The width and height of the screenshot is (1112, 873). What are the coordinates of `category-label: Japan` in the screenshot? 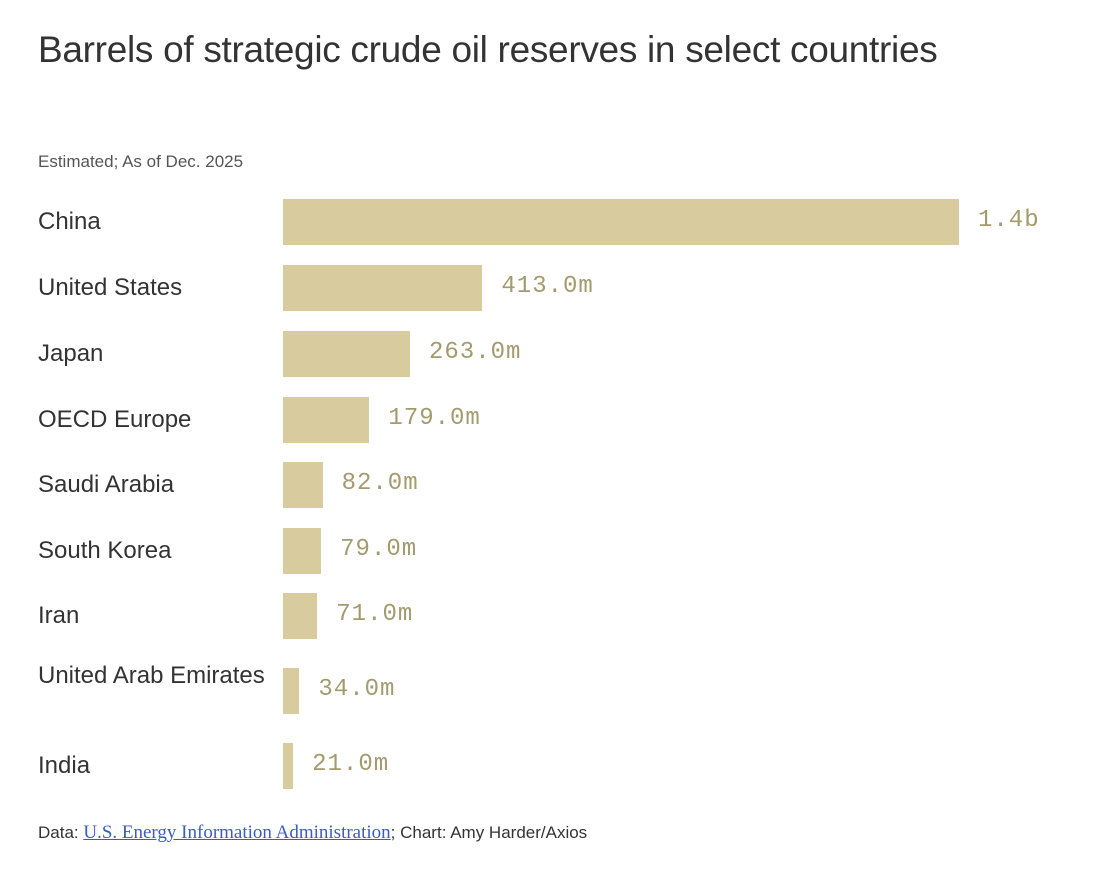 It's located at (71, 353).